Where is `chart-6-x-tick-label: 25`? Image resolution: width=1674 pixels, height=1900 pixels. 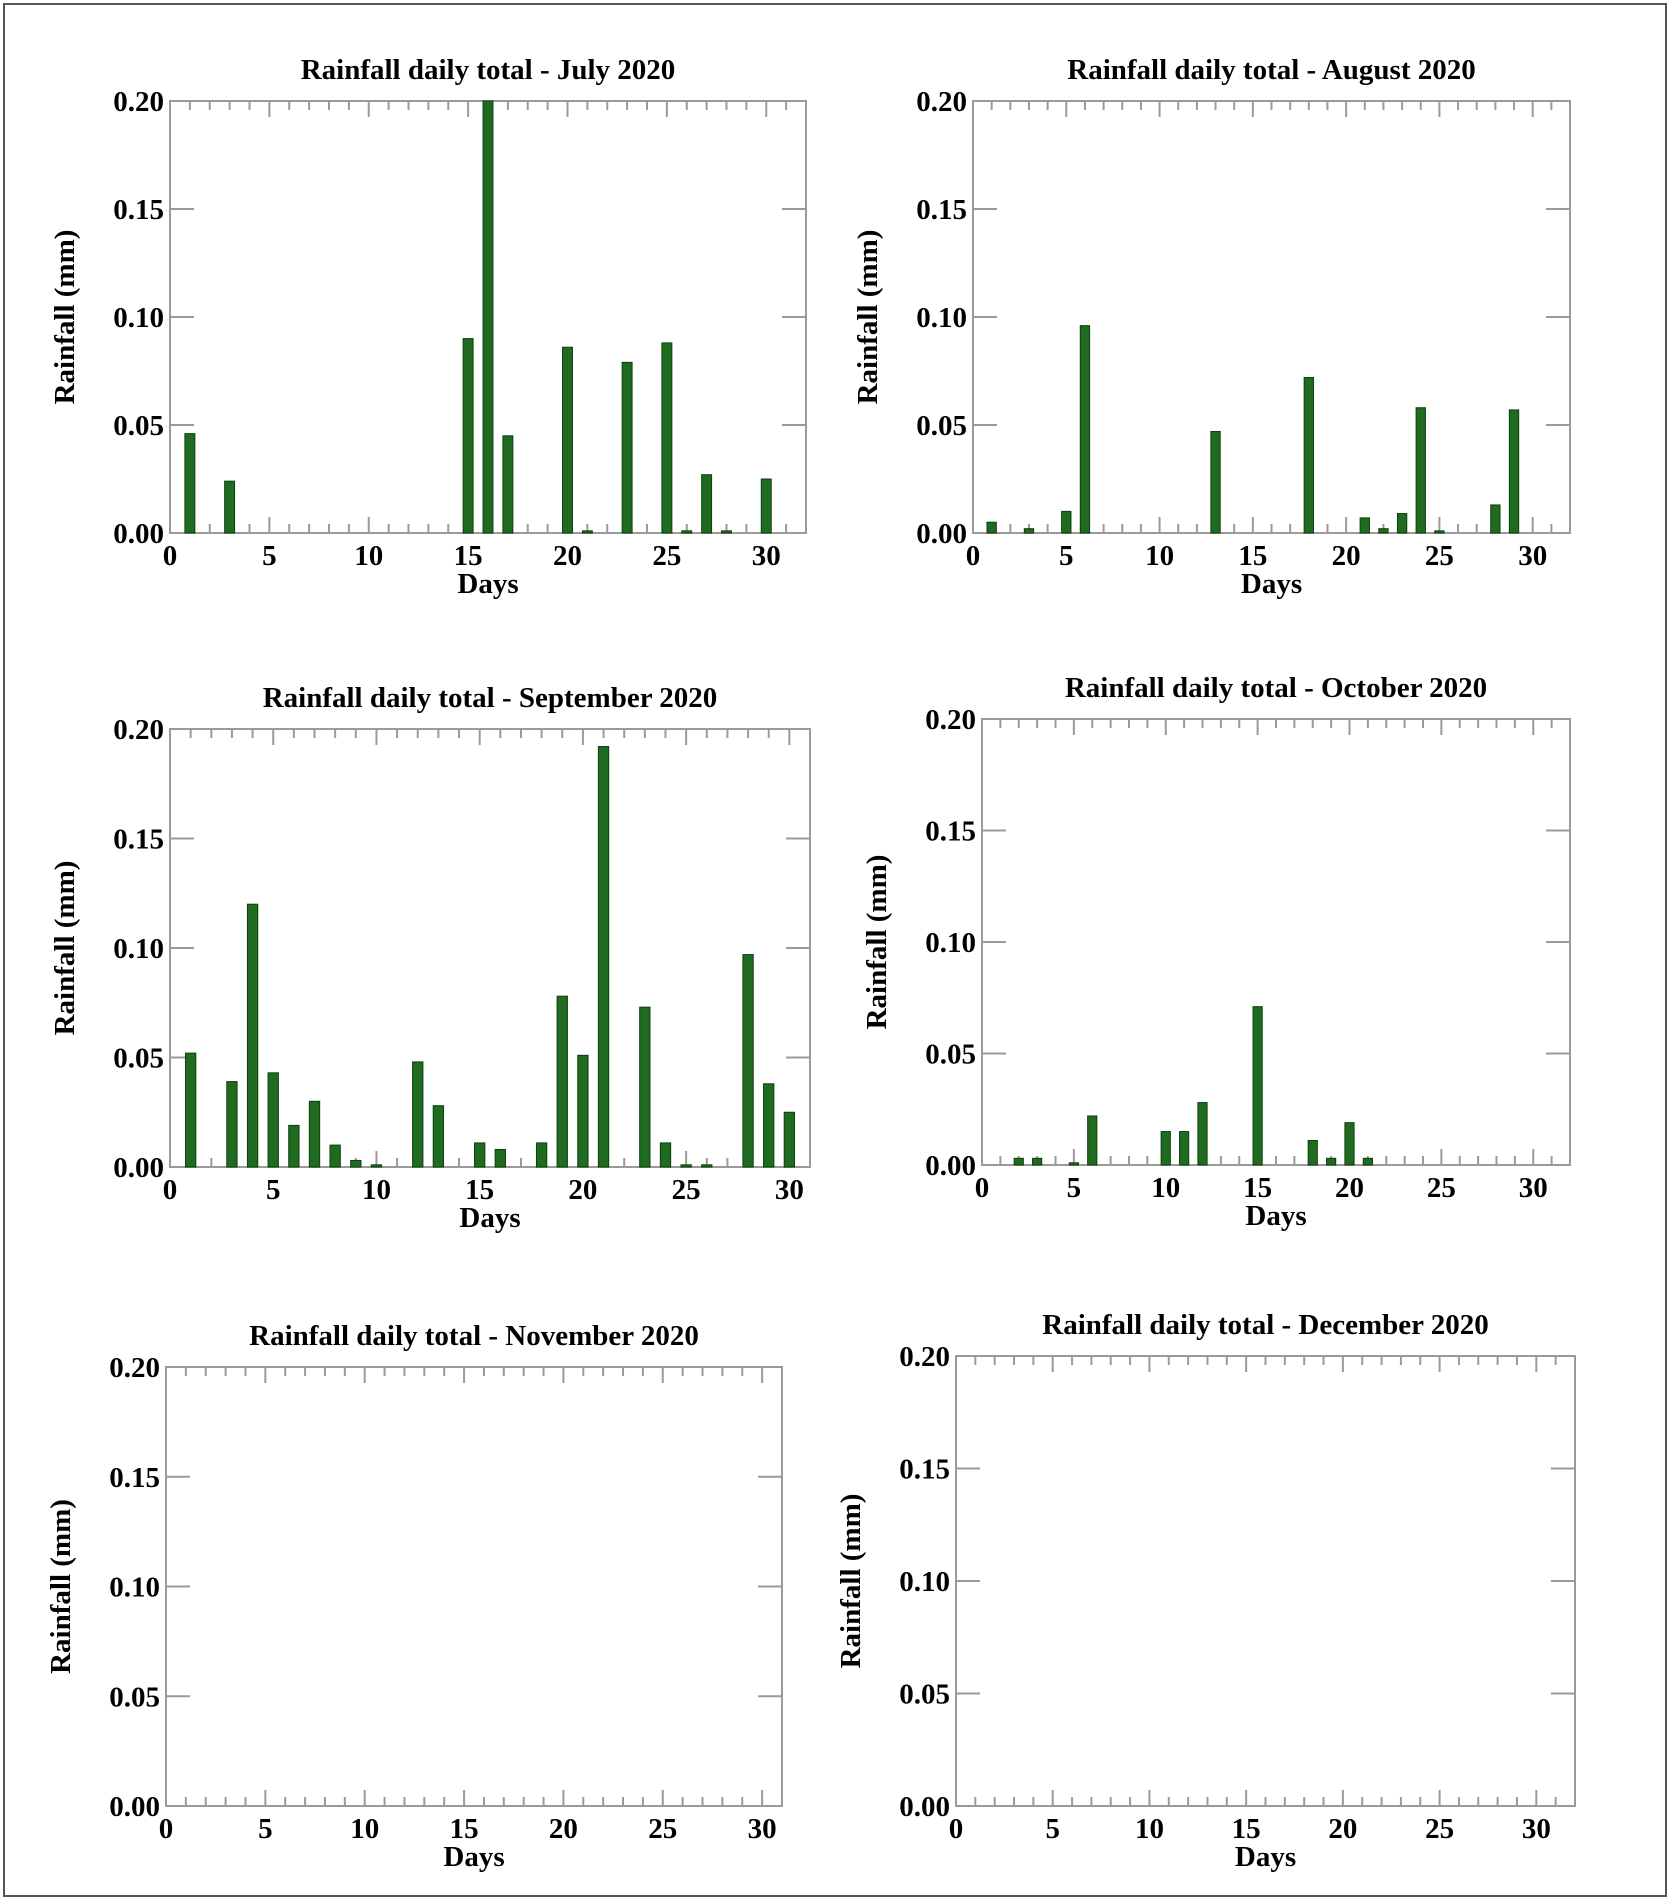
chart-6-x-tick-label: 25 is located at coordinates (1439, 1829).